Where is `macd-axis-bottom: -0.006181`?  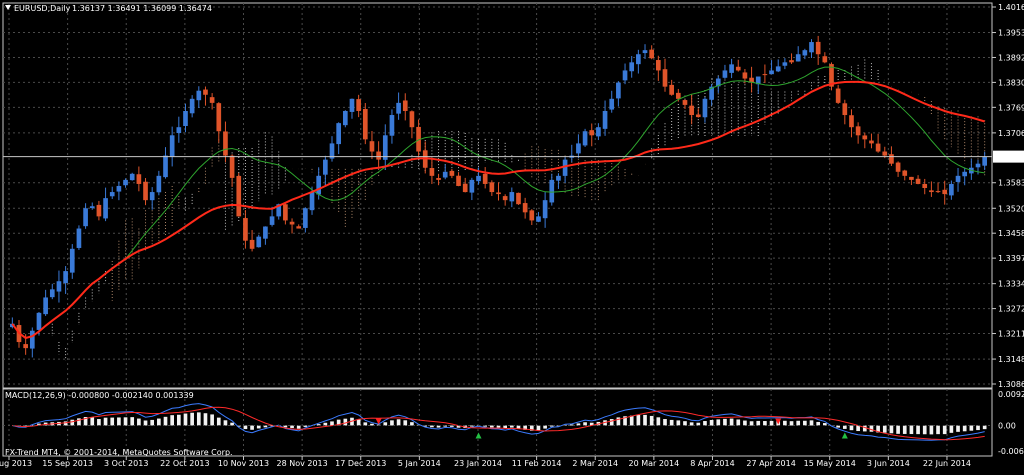
macd-axis-bottom: -0.006181 is located at coordinates (1011, 451).